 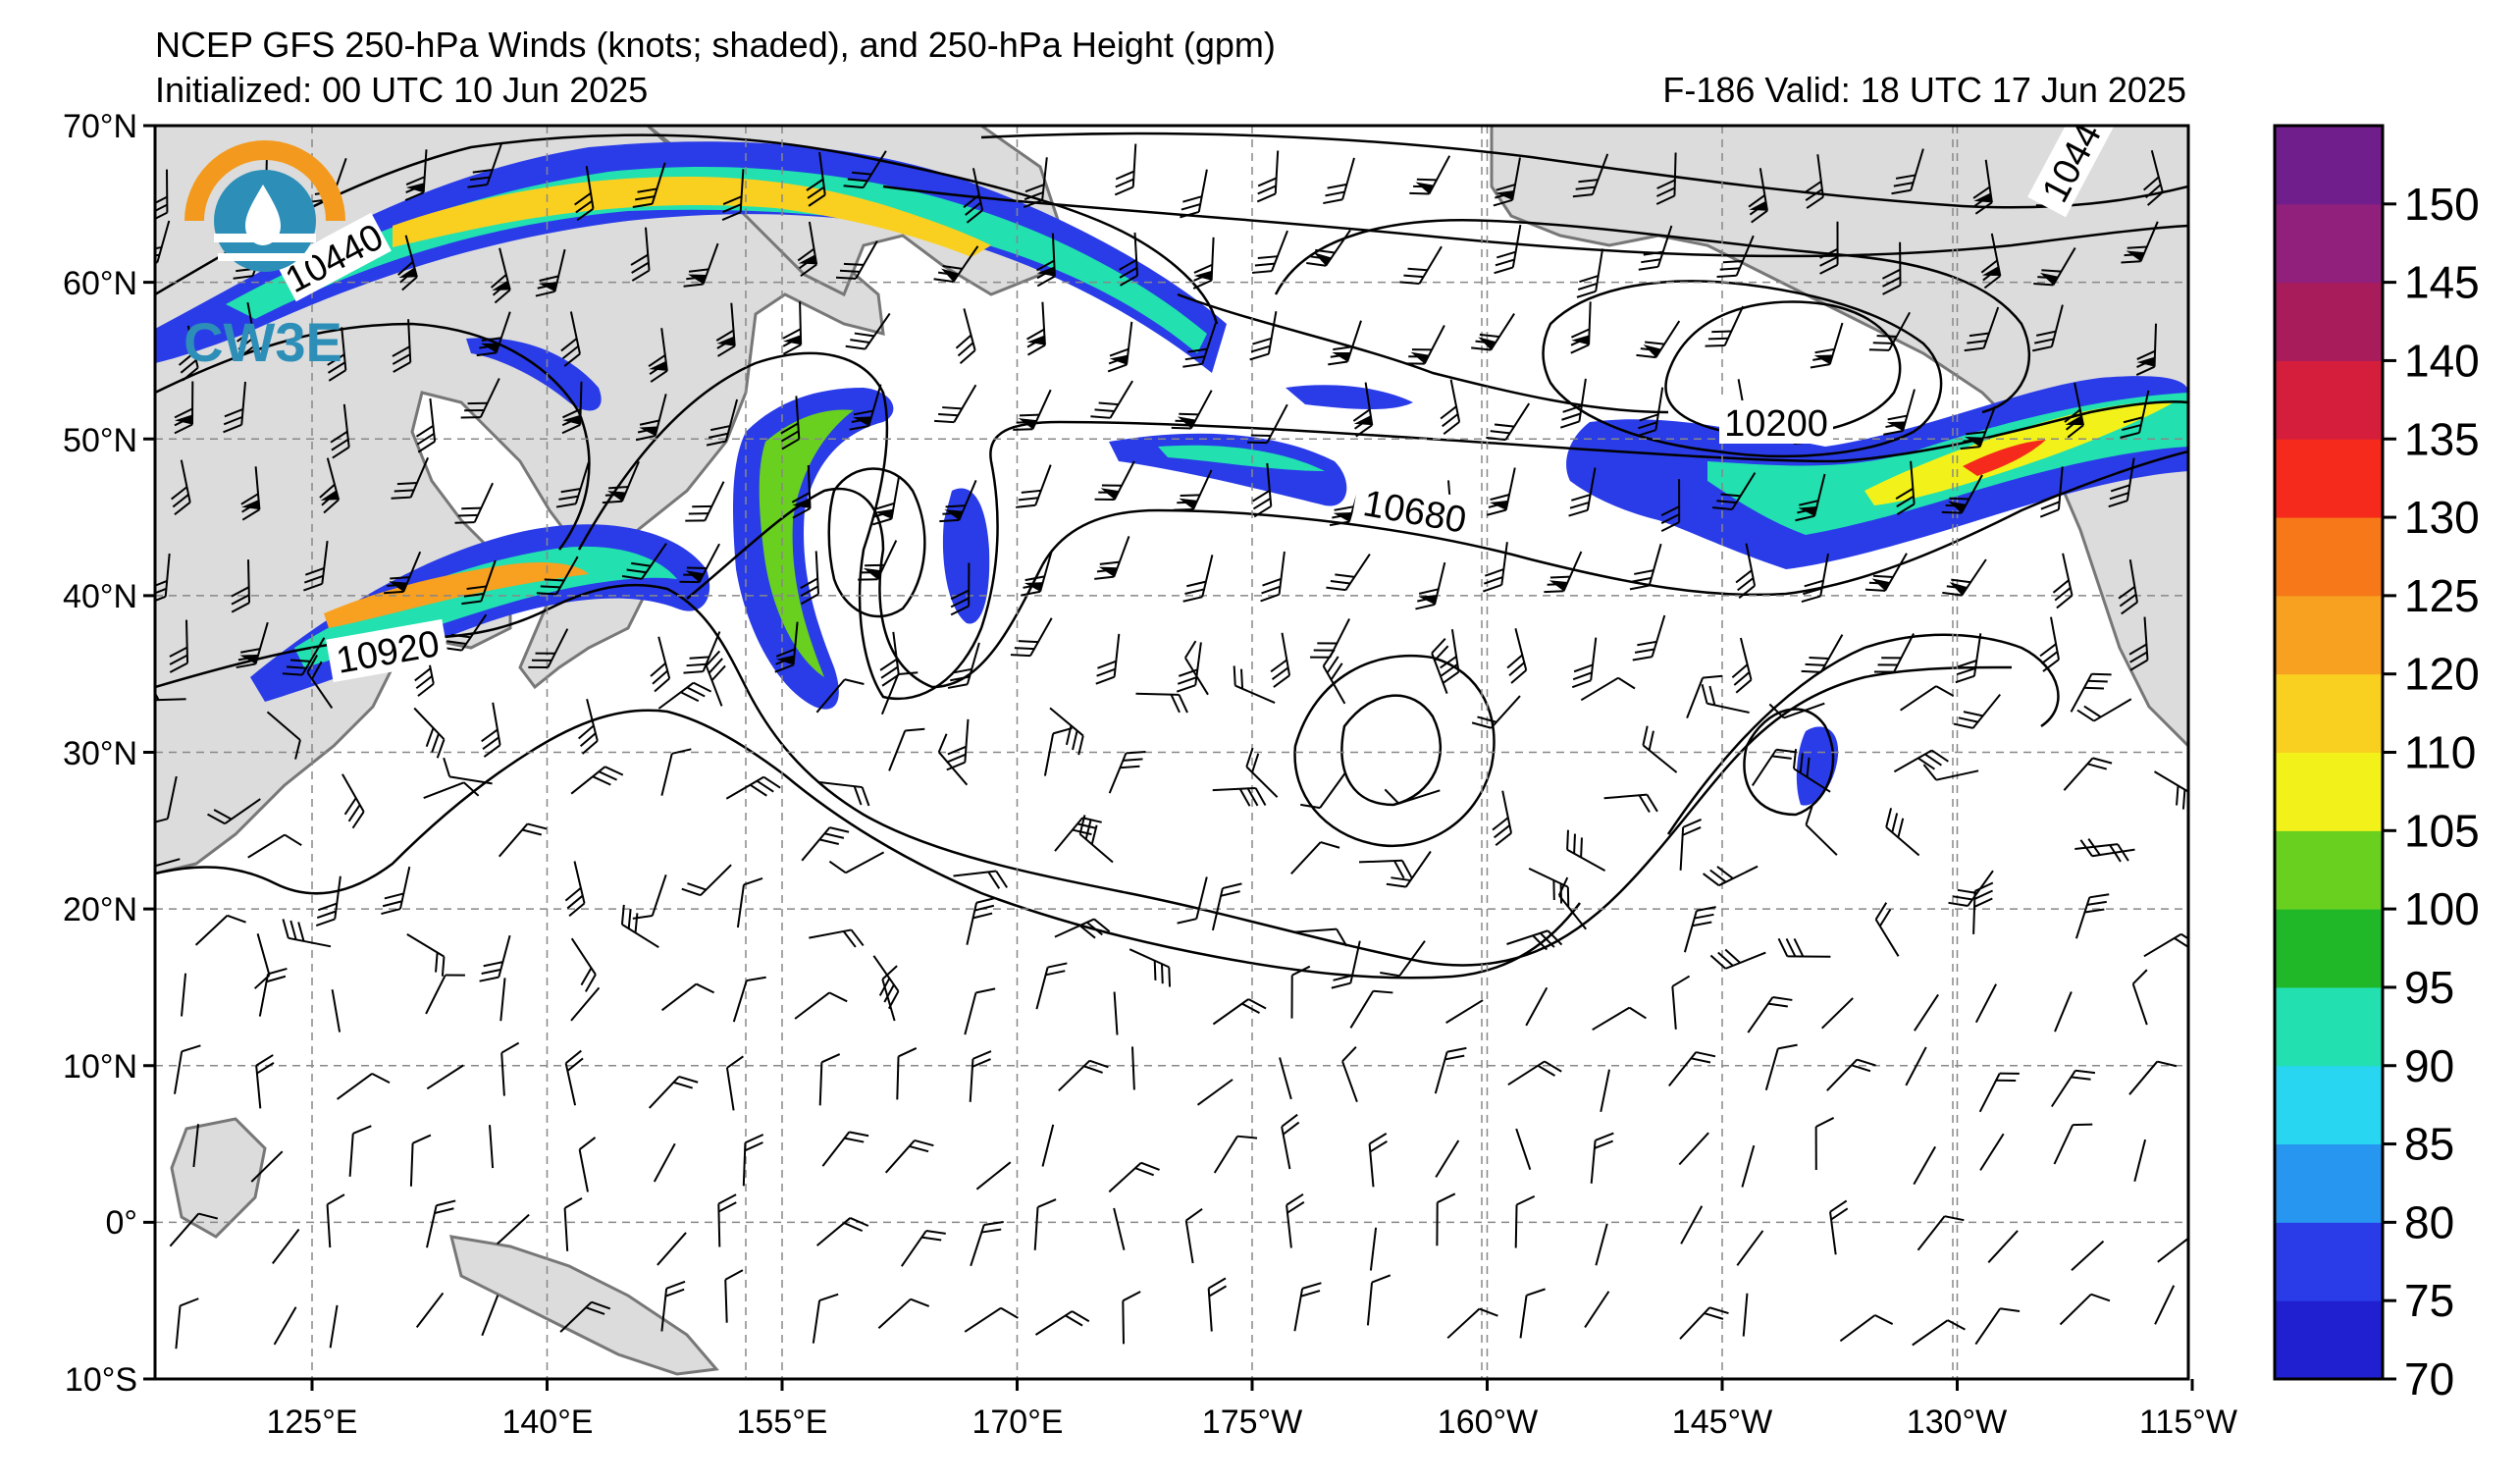 I want to click on jet-stream-pacific-segment, so click(x=1349, y=397).